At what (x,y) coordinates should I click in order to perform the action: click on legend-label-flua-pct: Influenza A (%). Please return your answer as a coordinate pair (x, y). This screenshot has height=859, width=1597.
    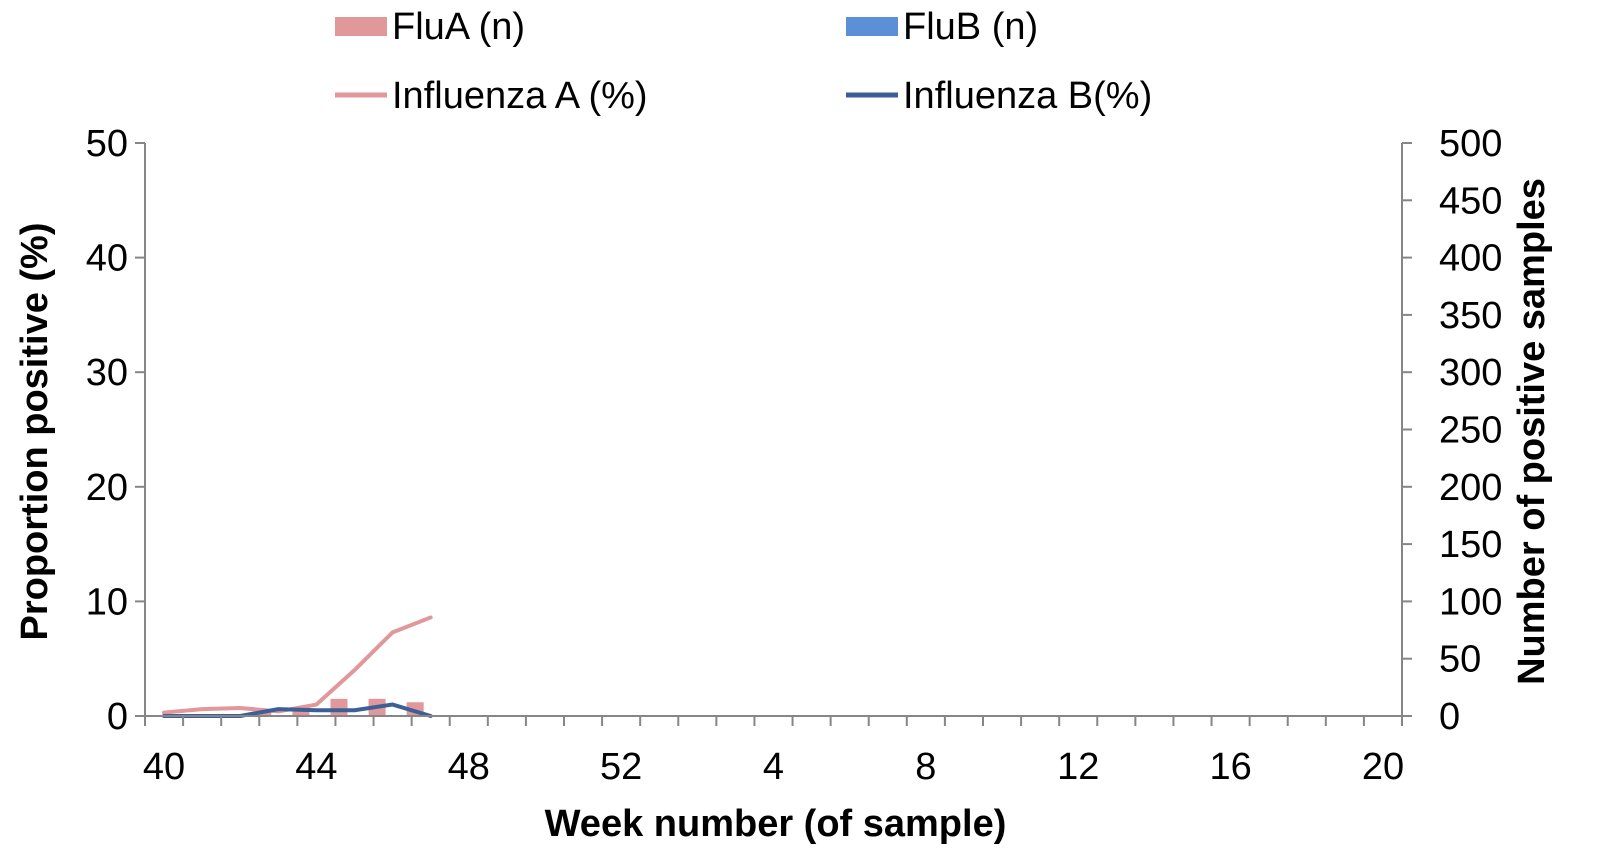
    Looking at the image, I should click on (520, 96).